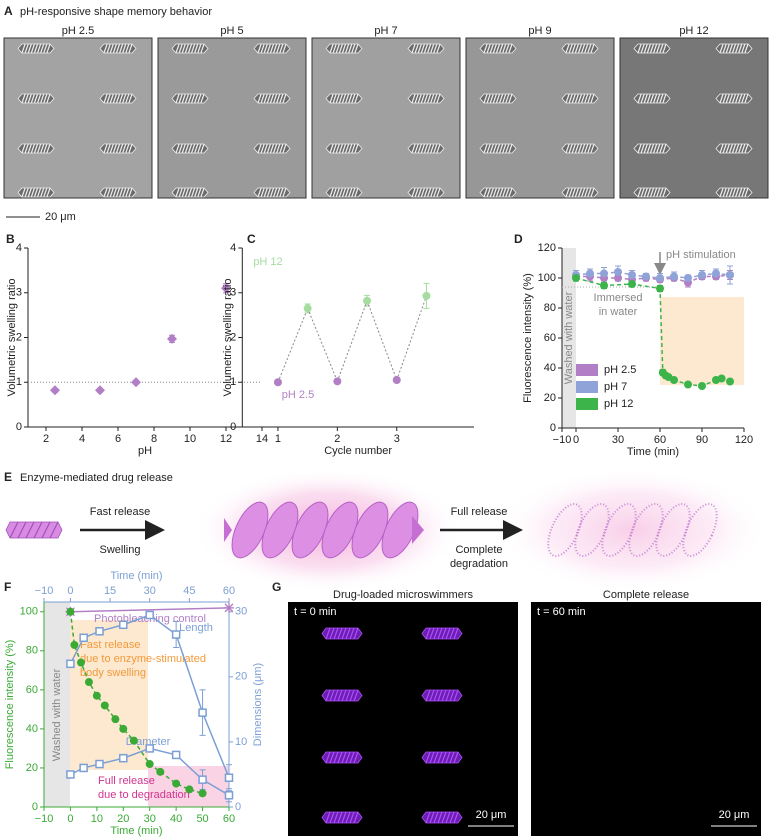 The image size is (769, 839). Describe the element at coordinates (337, 439) in the screenshot. I see `x-tick-label: 2` at that location.